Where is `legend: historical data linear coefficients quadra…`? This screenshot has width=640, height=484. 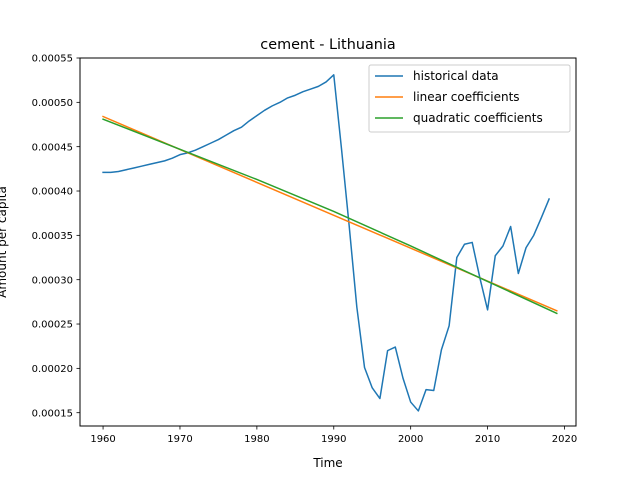
legend: historical data linear coefficients quadra… is located at coordinates (469, 98).